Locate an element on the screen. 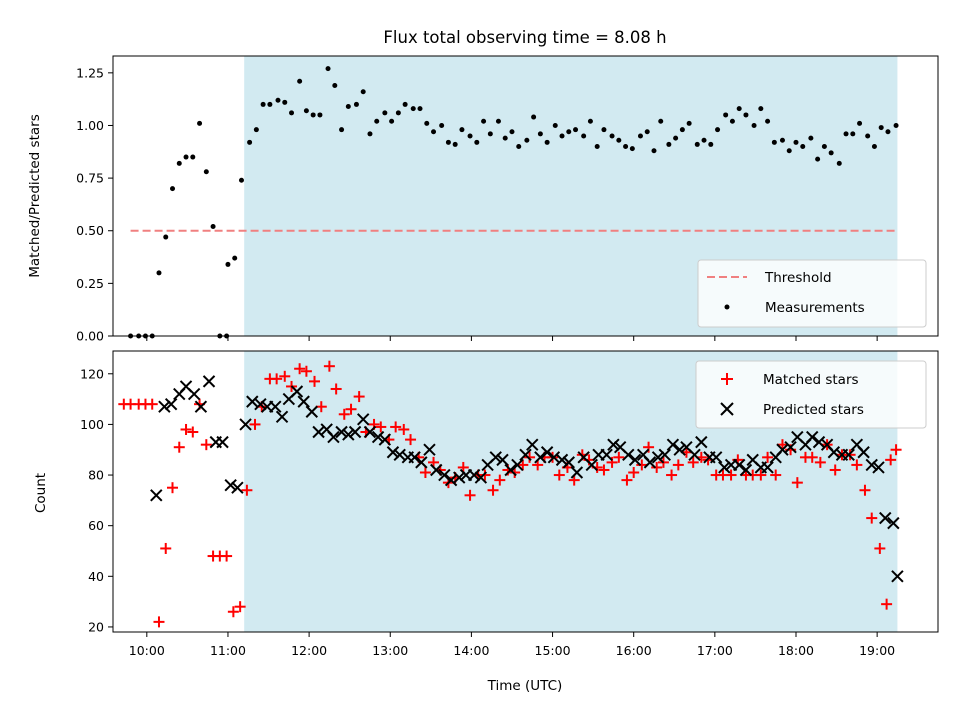  x-tick-label: 15:00 is located at coordinates (553, 650).